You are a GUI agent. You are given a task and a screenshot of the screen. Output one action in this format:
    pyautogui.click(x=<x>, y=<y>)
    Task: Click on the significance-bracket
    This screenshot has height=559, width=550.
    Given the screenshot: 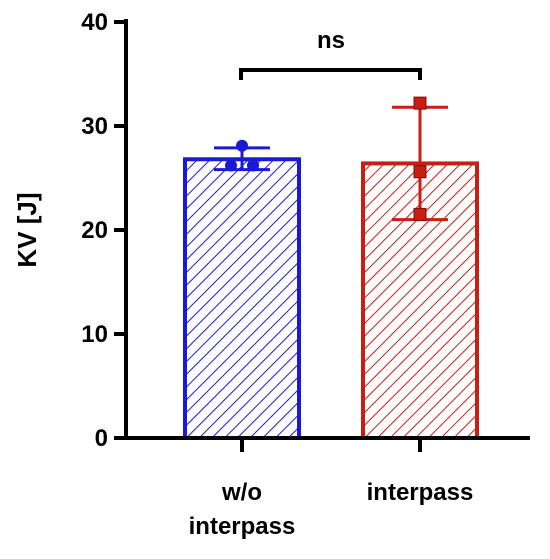 What is the action you would take?
    pyautogui.click(x=330, y=74)
    